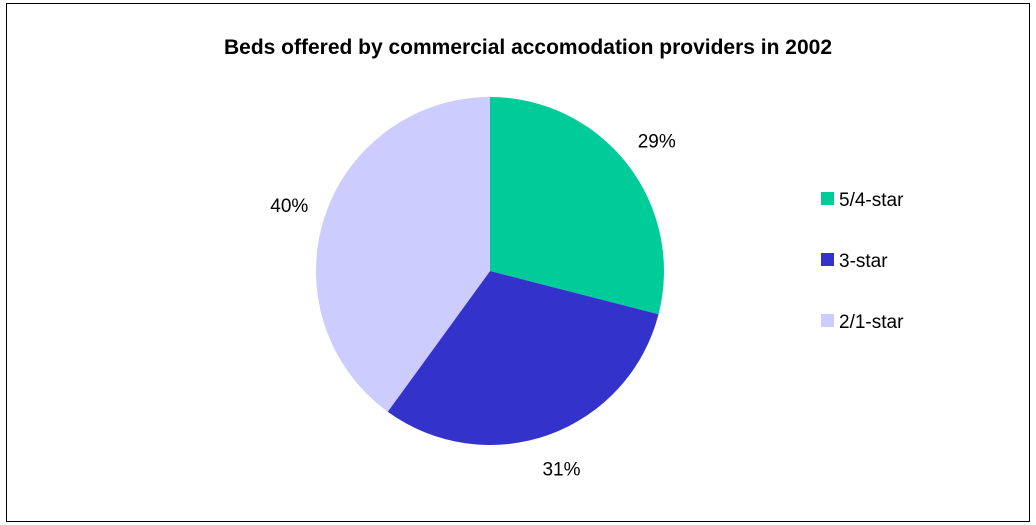 Image resolution: width=1036 pixels, height=525 pixels. What do you see at coordinates (577, 206) in the screenshot?
I see `pie-slice-5-4-star` at bounding box center [577, 206].